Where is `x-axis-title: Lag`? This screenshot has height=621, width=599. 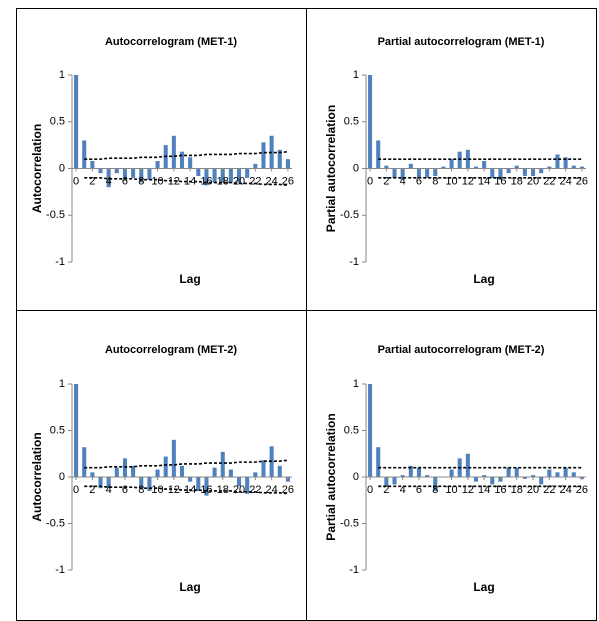 x-axis-title: Lag is located at coordinates (189, 587).